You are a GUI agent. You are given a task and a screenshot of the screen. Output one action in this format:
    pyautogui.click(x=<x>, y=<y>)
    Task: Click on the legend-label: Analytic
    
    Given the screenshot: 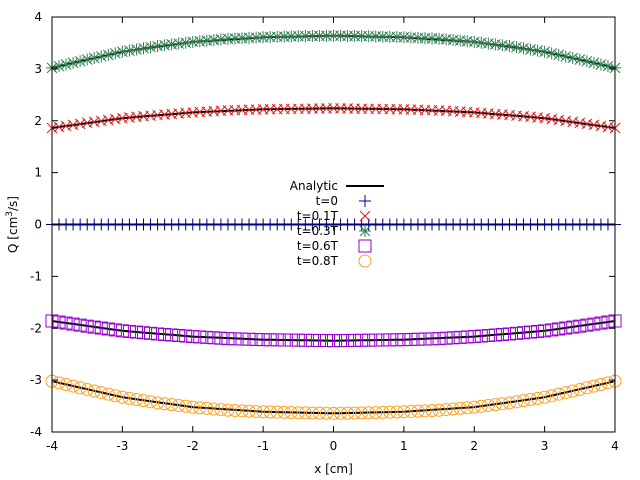 What is the action you would take?
    pyautogui.click(x=314, y=186)
    